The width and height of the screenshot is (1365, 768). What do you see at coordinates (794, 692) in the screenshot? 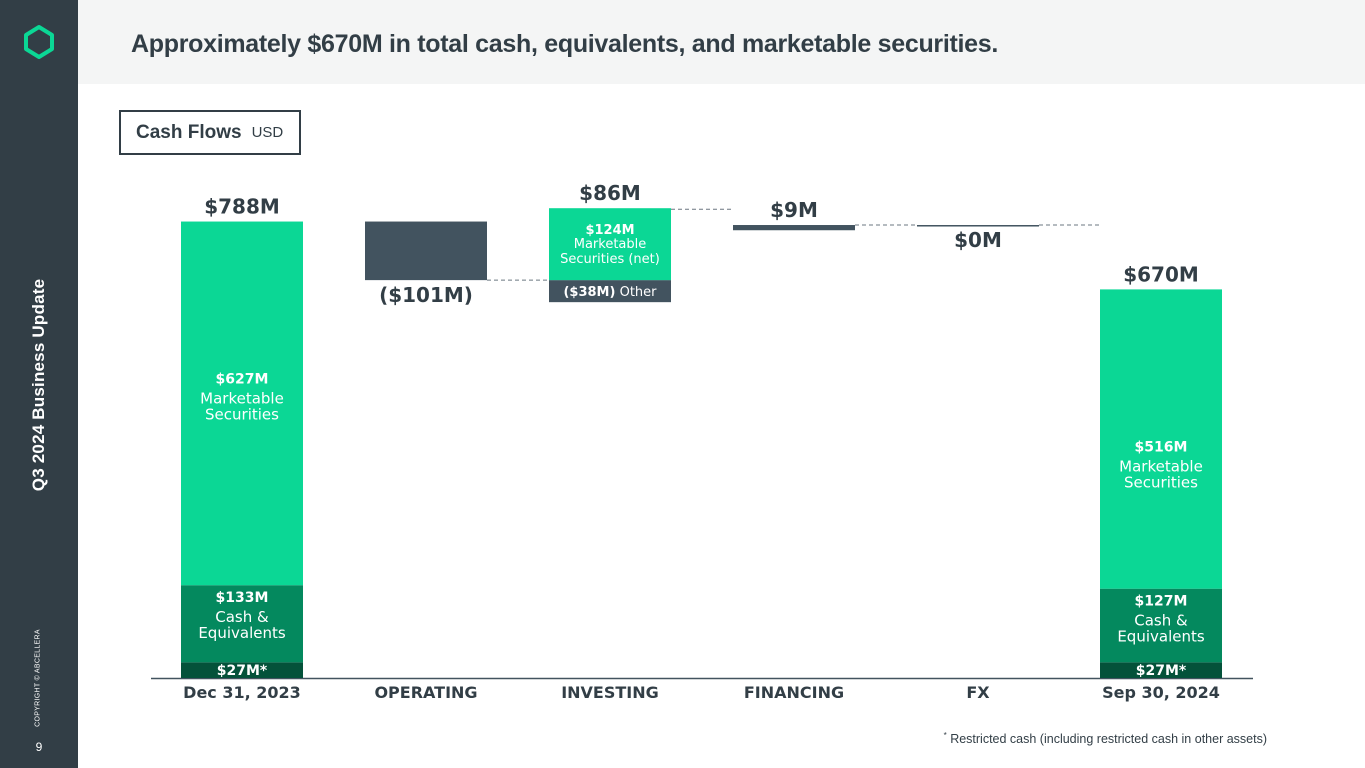
I see `x-tick-label: FINANCING` at bounding box center [794, 692].